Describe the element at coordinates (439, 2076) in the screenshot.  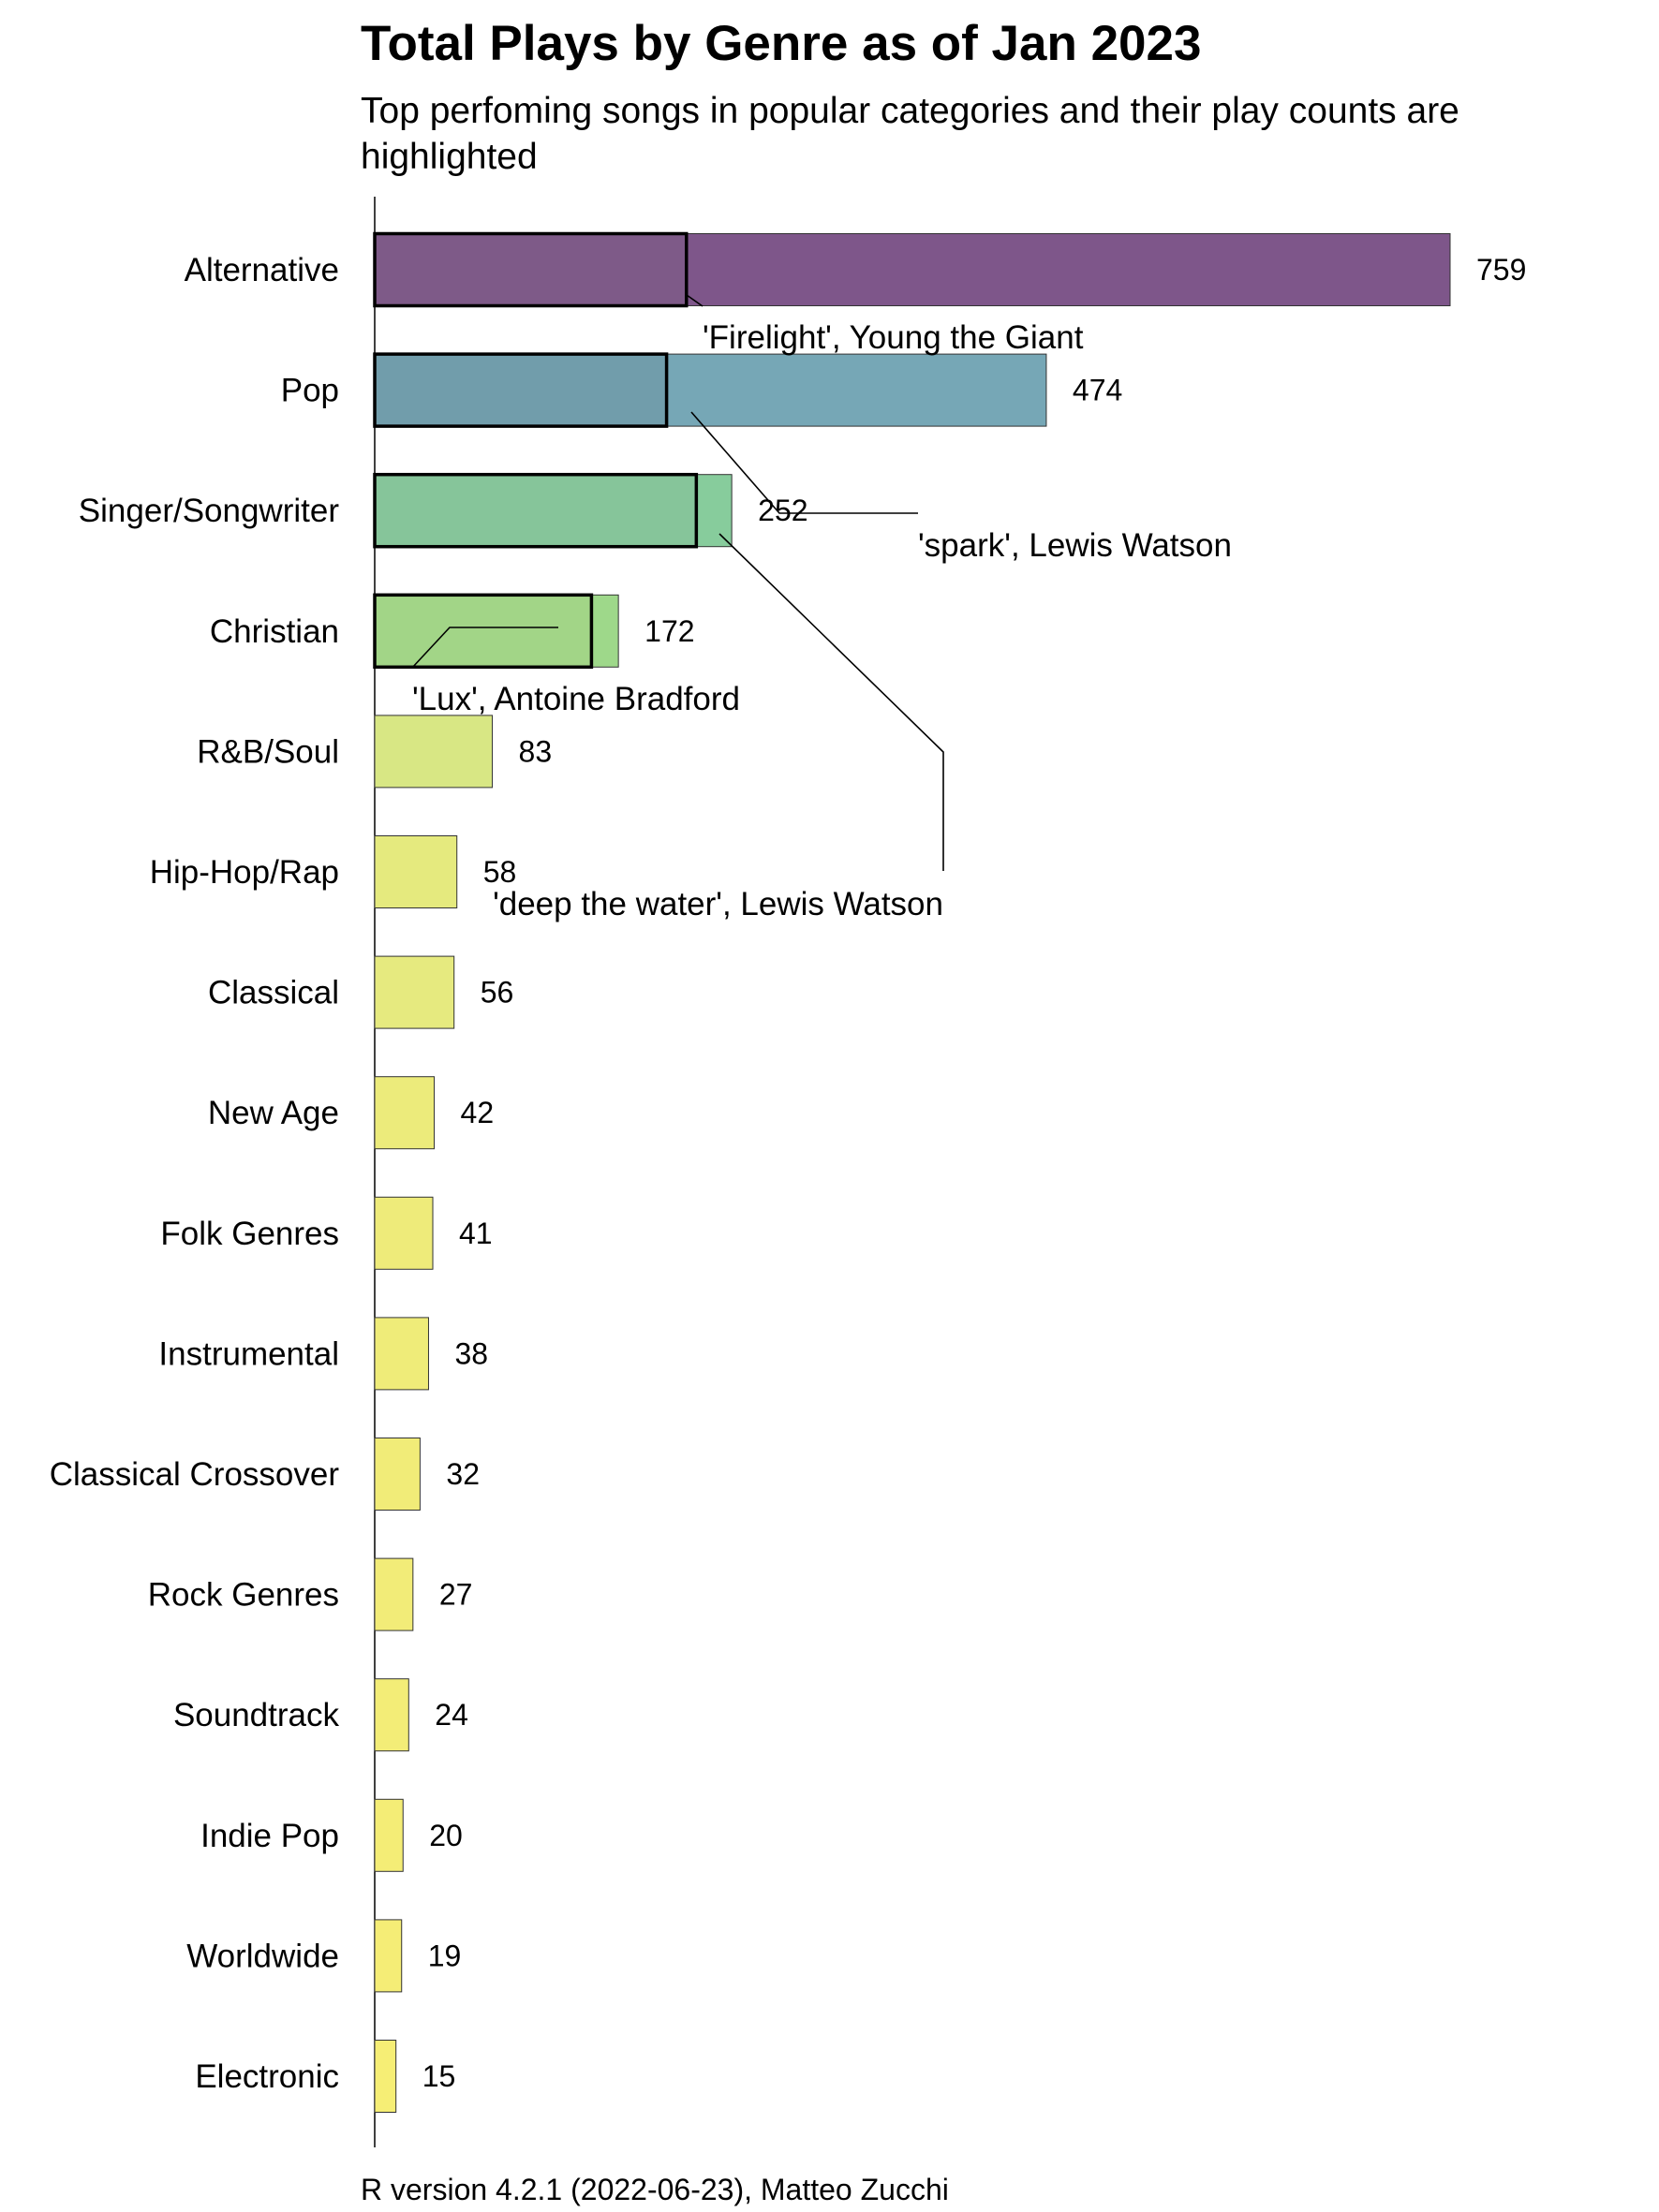
I see `value-label-electronic: 15` at that location.